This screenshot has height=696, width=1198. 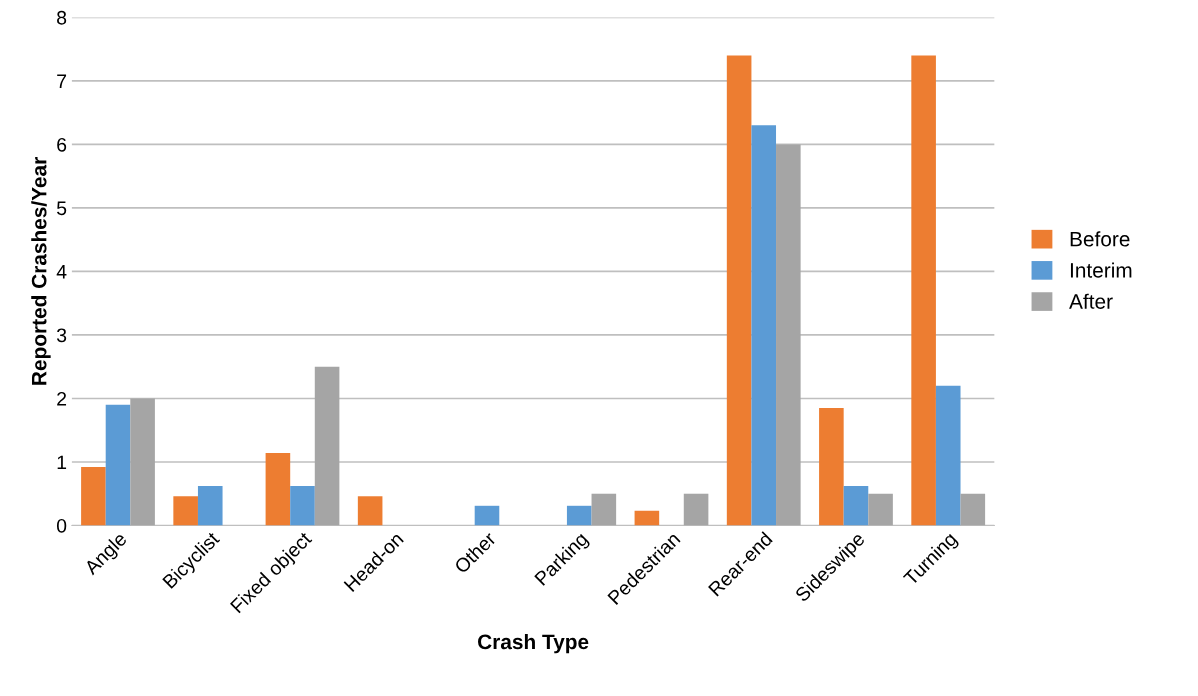 What do you see at coordinates (61, 335) in the screenshot?
I see `y-tick-label: 3` at bounding box center [61, 335].